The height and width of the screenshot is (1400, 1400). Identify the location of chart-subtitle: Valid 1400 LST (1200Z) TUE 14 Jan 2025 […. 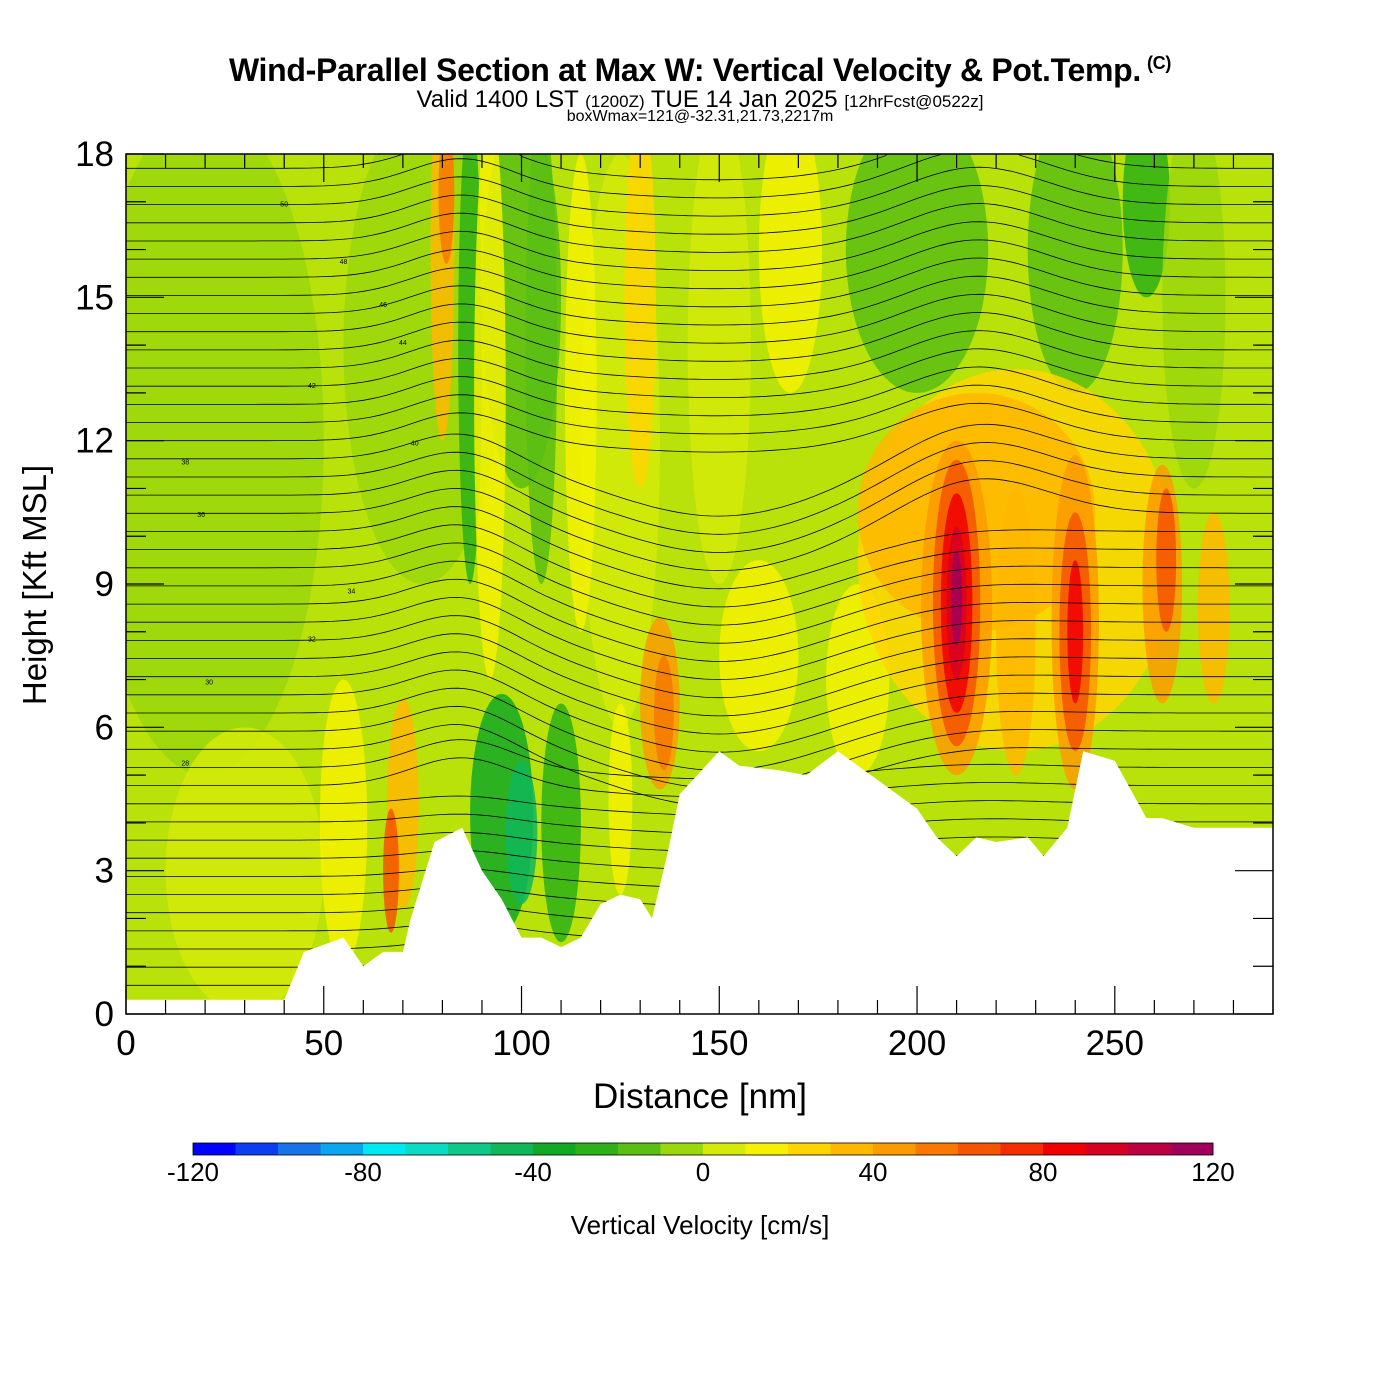
(700, 100).